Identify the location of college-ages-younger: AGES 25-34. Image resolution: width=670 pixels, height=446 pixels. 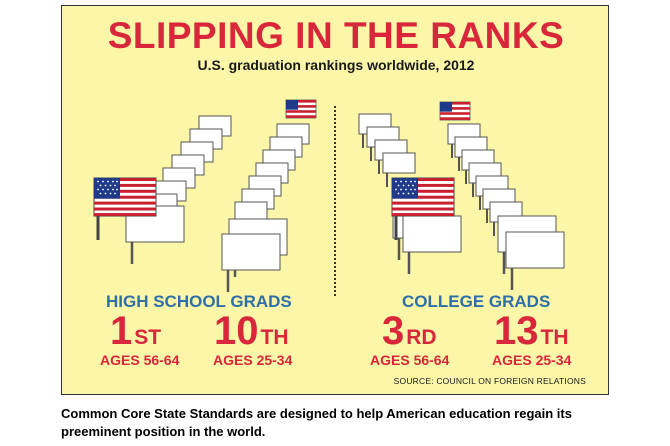
(532, 360).